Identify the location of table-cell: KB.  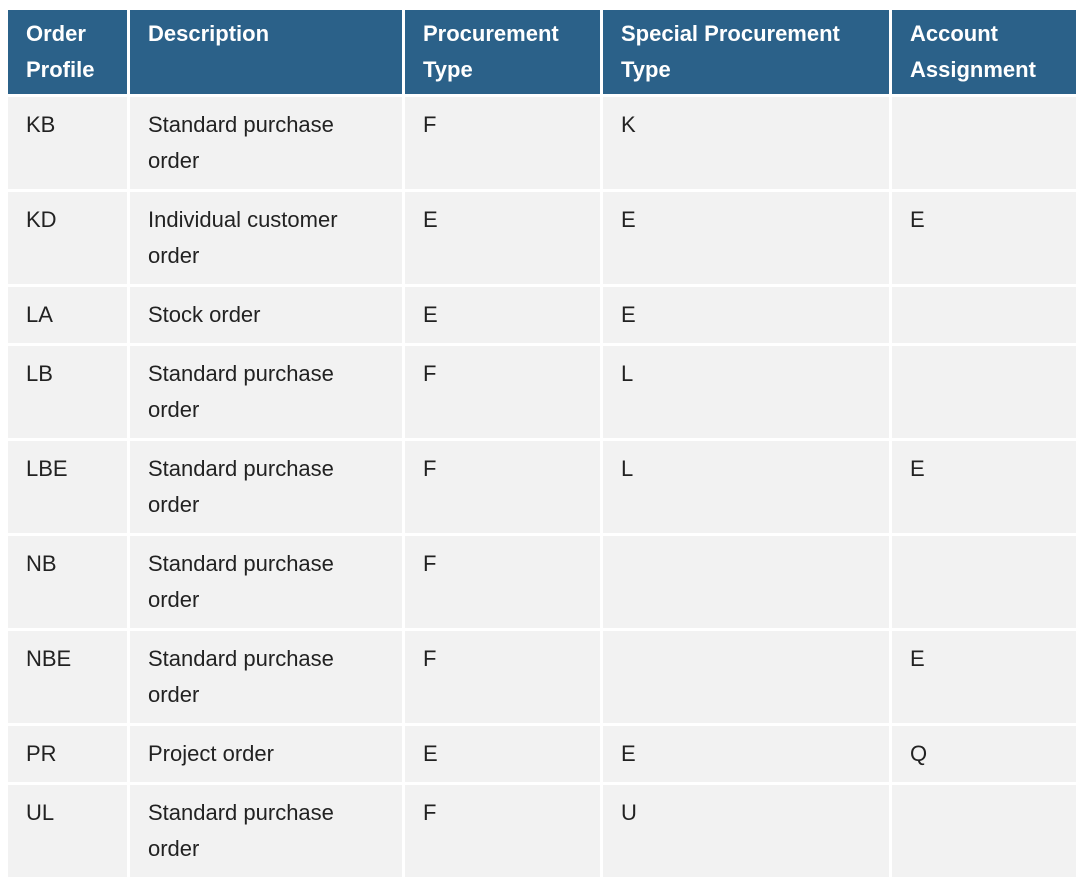
(67, 143).